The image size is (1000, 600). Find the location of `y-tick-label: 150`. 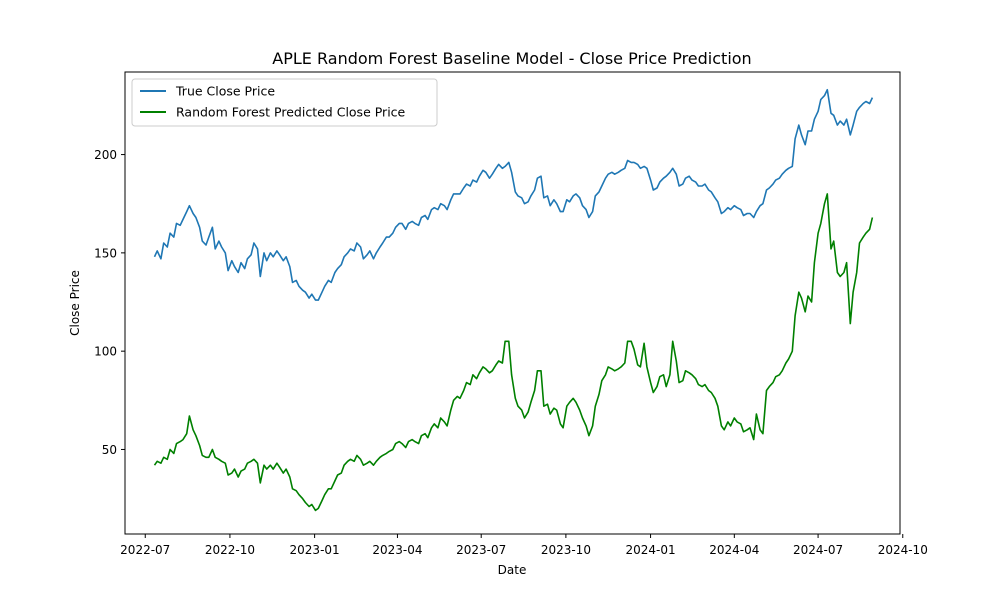

y-tick-label: 150 is located at coordinates (105, 253).